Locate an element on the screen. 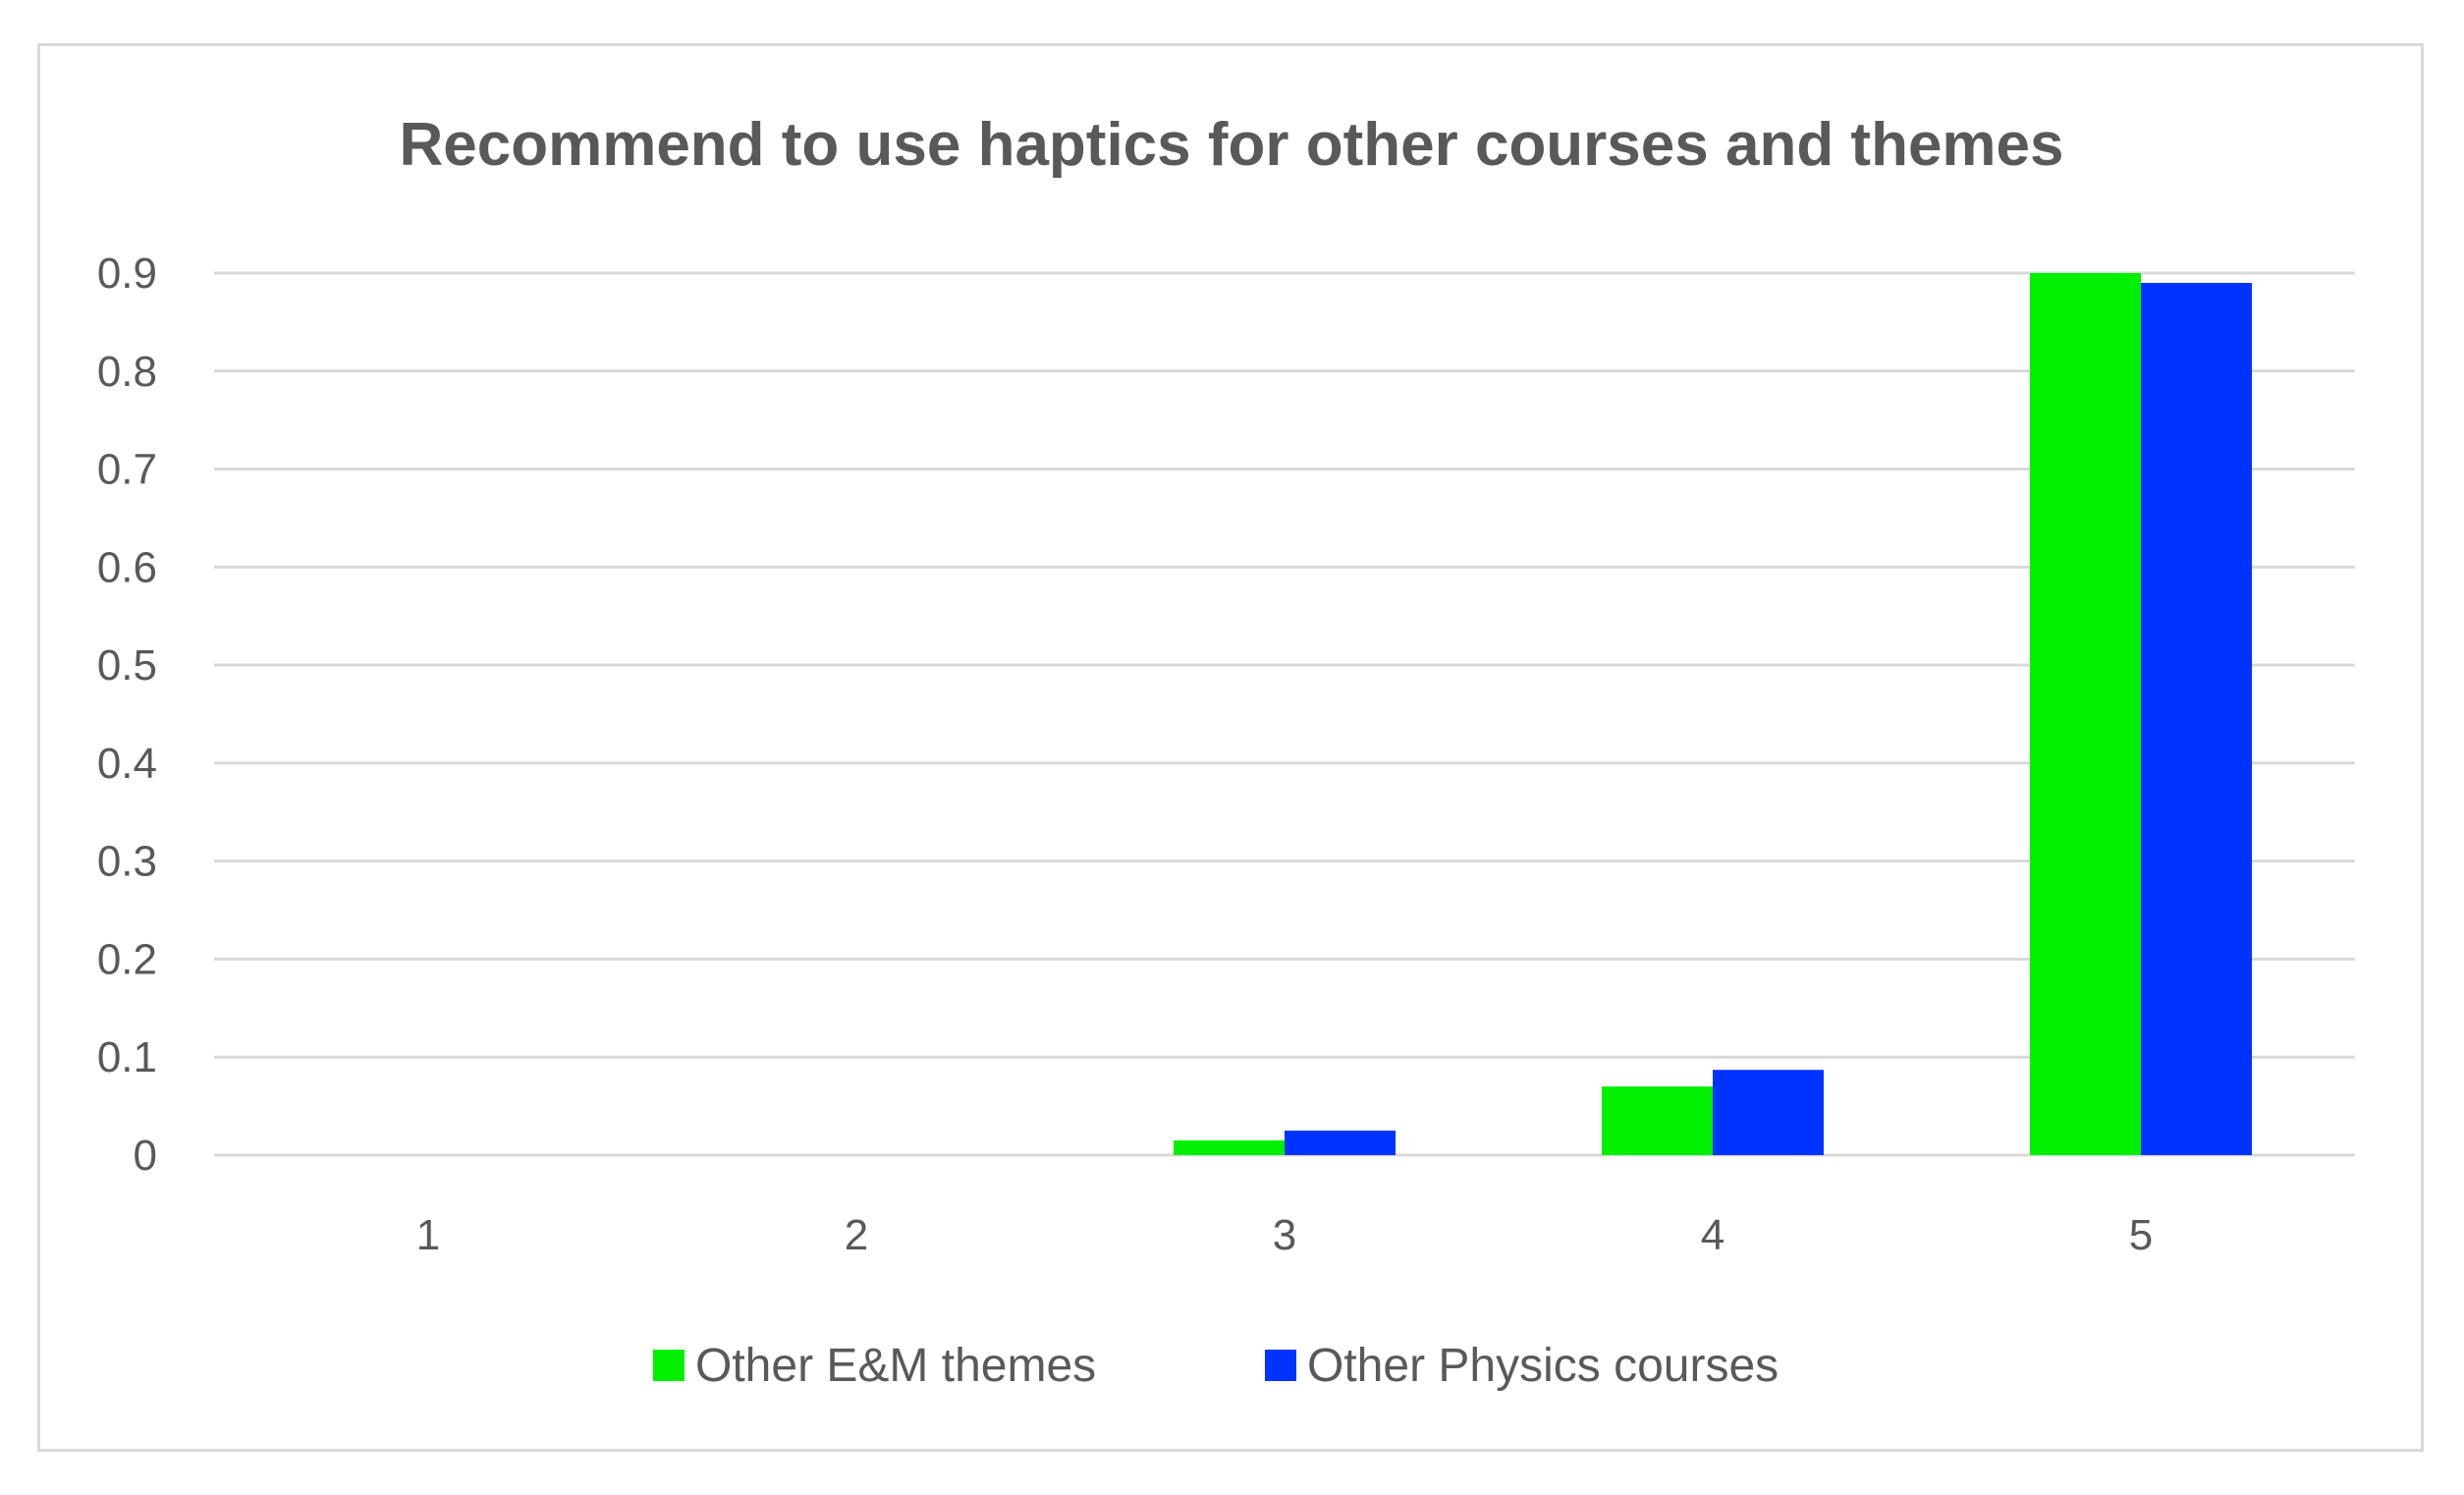  y-tick-label: 0.1 is located at coordinates (127, 1057).